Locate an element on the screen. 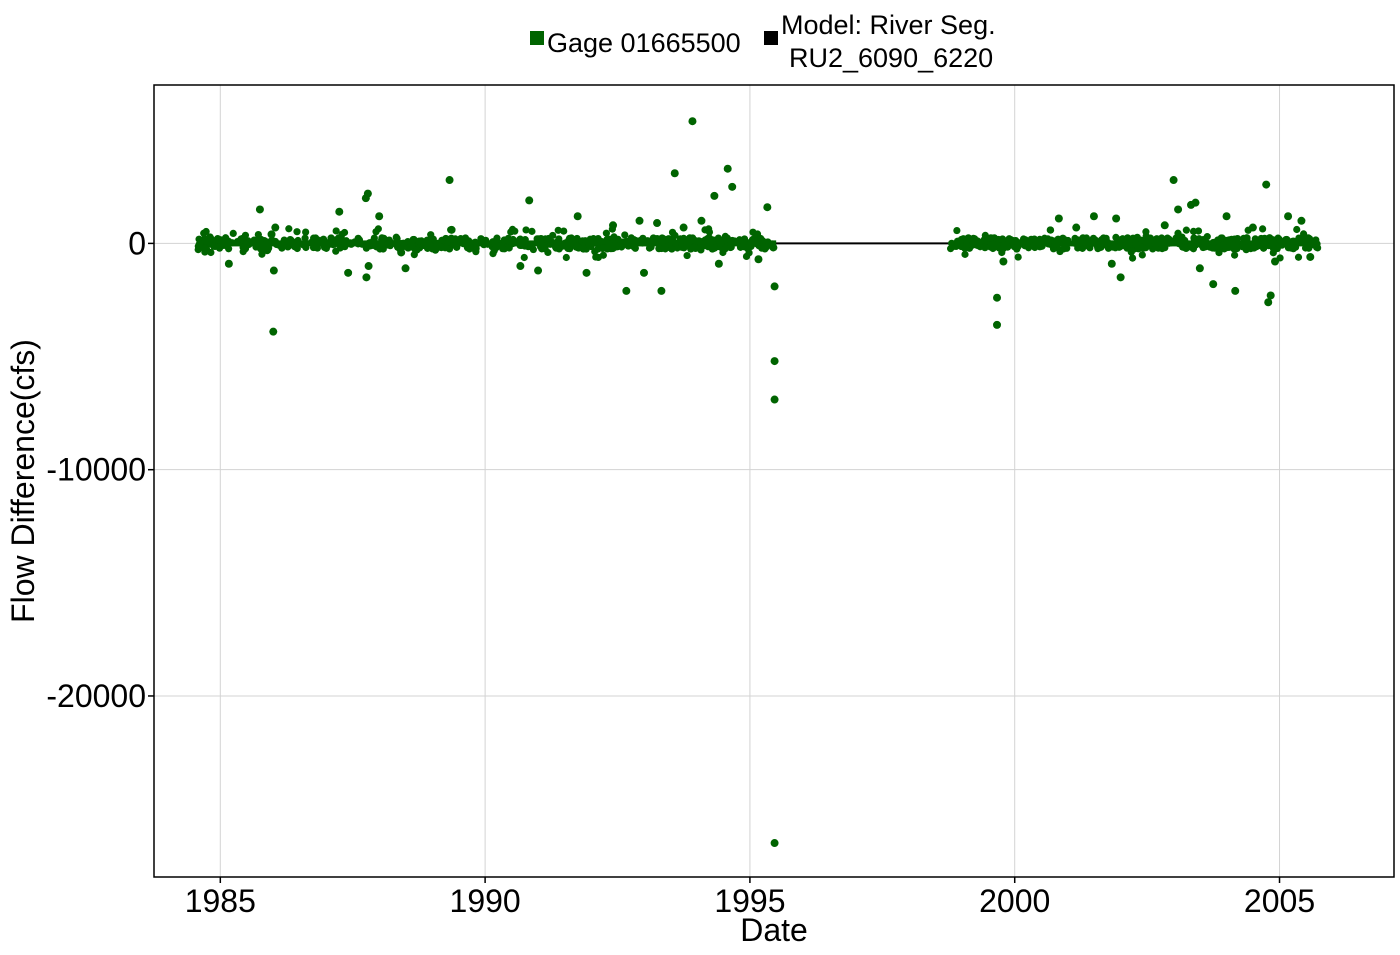  y-tick-label: -10000 is located at coordinates (96, 470).